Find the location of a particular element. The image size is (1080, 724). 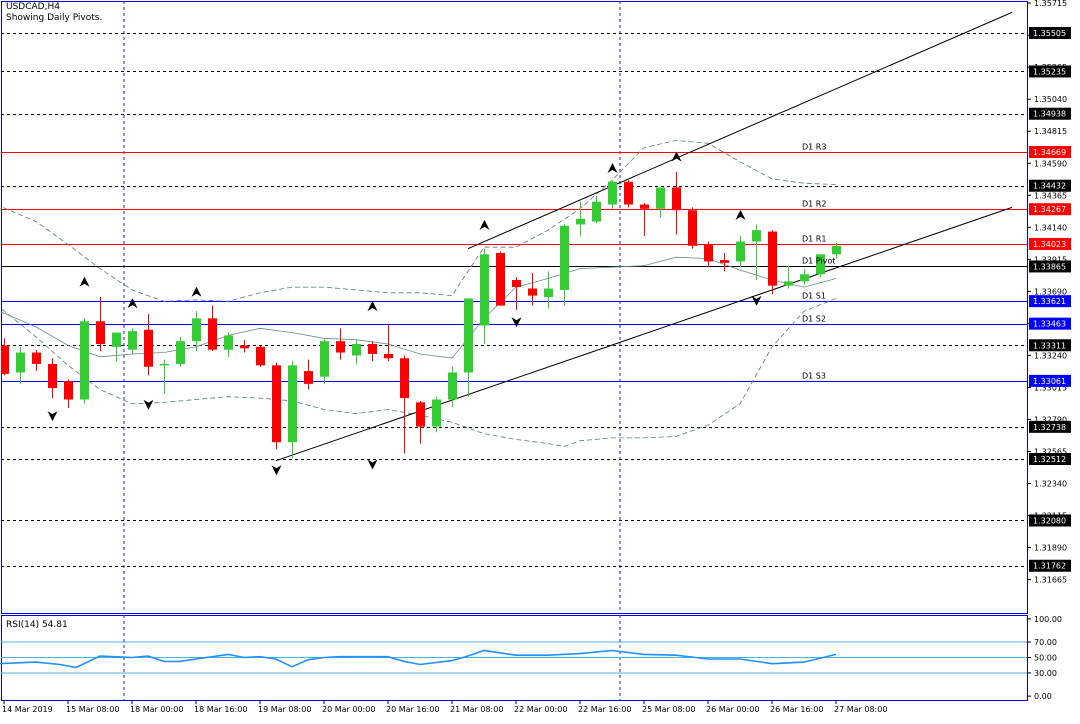

y-axis-tick-label: 1.35040 is located at coordinates (1050, 99).